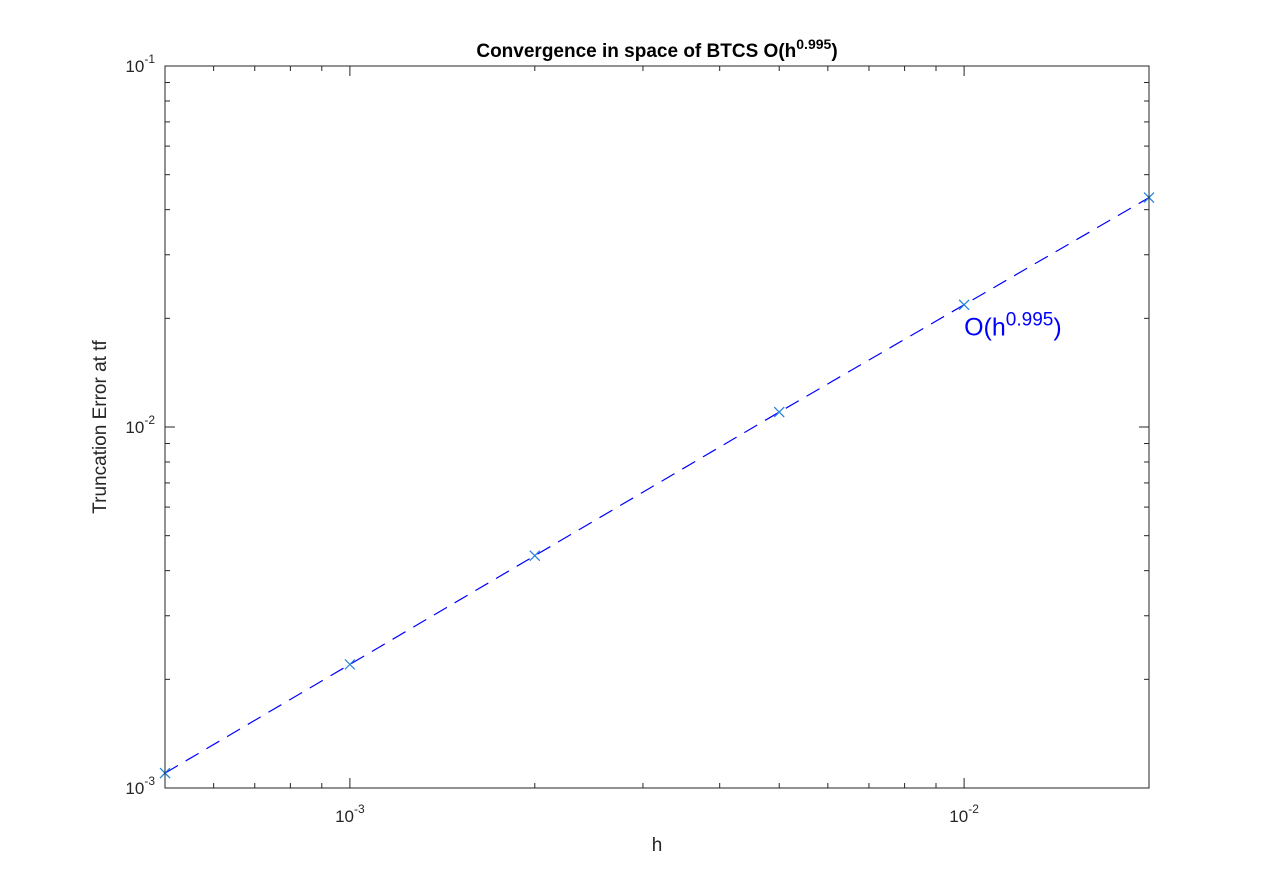 This screenshot has width=1270, height=886. I want to click on y-tick-label: 10⁻³, so click(140, 786).